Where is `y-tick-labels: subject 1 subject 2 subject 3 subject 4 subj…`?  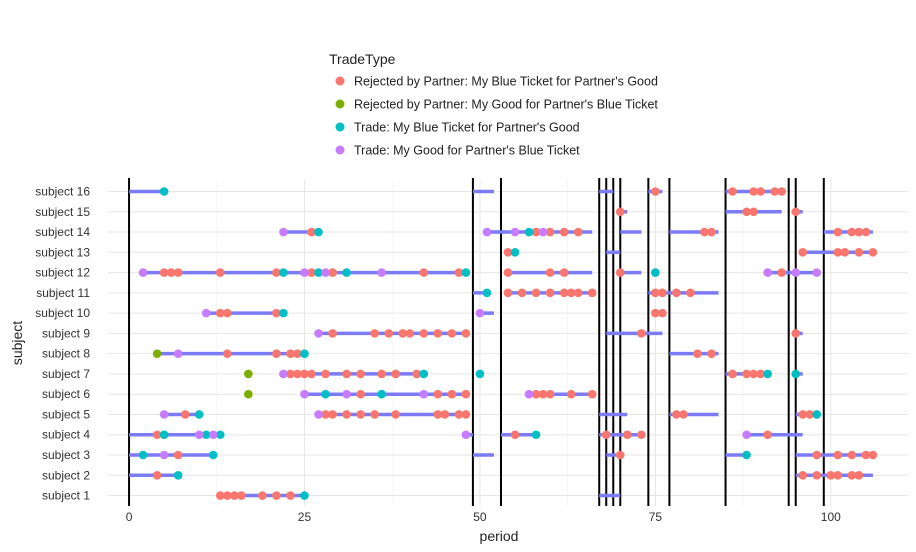
y-tick-labels: subject 1 subject 2 subject 3 subject 4 subj… is located at coordinates (62, 344).